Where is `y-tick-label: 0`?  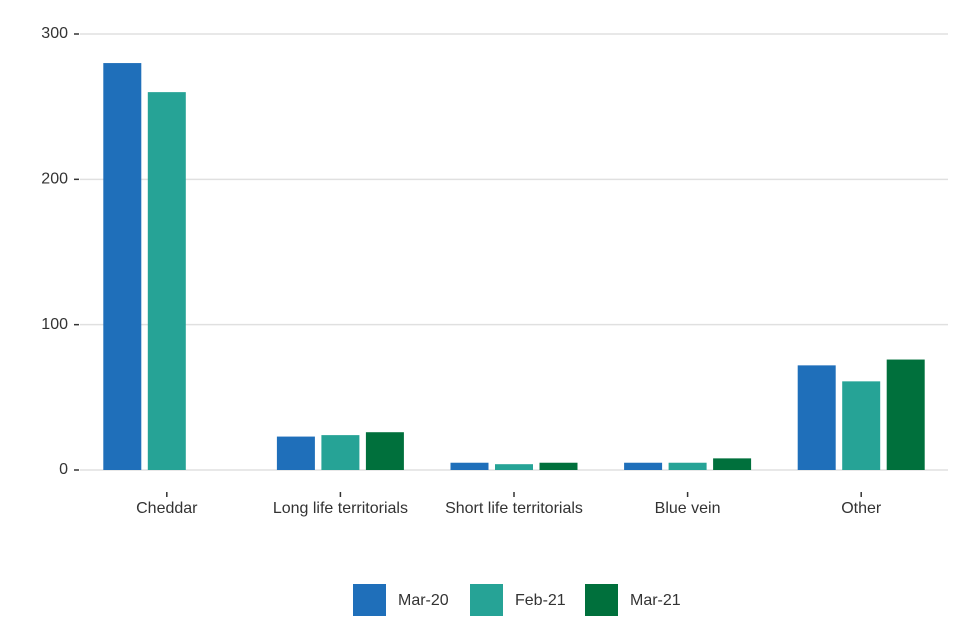
y-tick-label: 0 is located at coordinates (63, 469).